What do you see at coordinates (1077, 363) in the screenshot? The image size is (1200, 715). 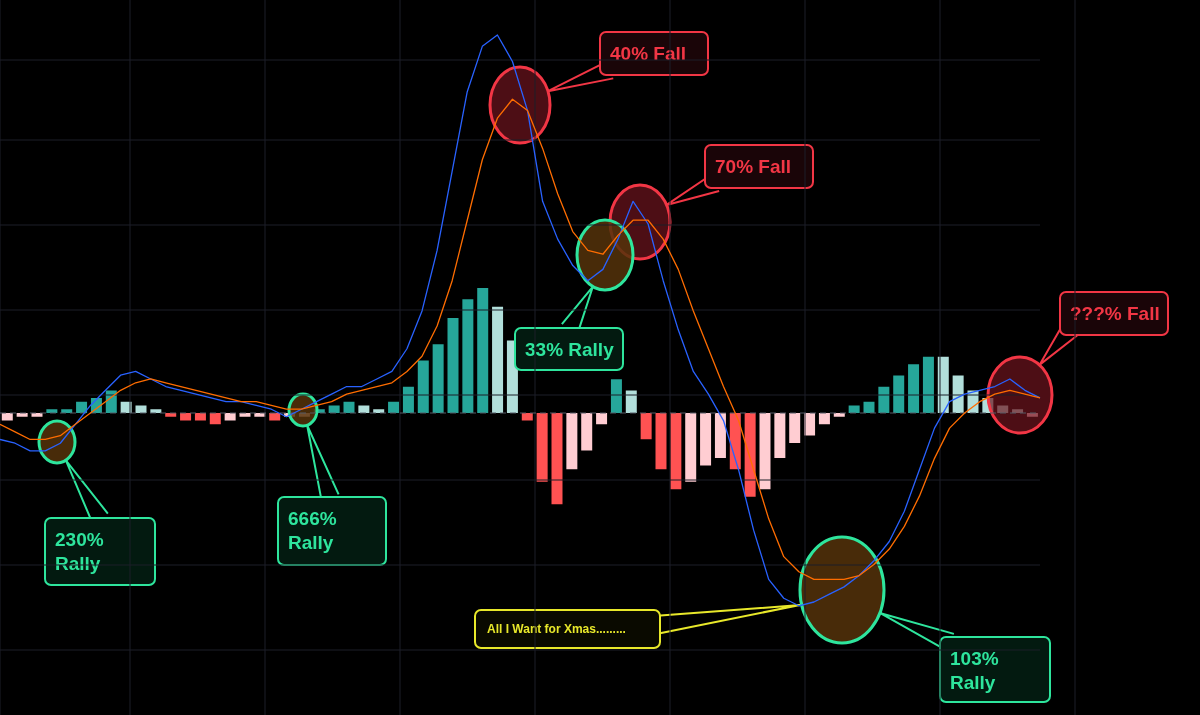 I see `callout: ???% Fall` at bounding box center [1077, 363].